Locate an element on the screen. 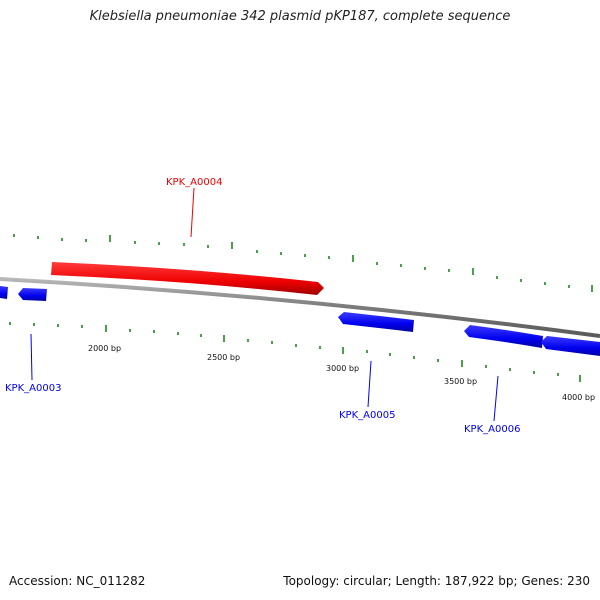  gene-kpk-a0004-arrow is located at coordinates (187, 278).